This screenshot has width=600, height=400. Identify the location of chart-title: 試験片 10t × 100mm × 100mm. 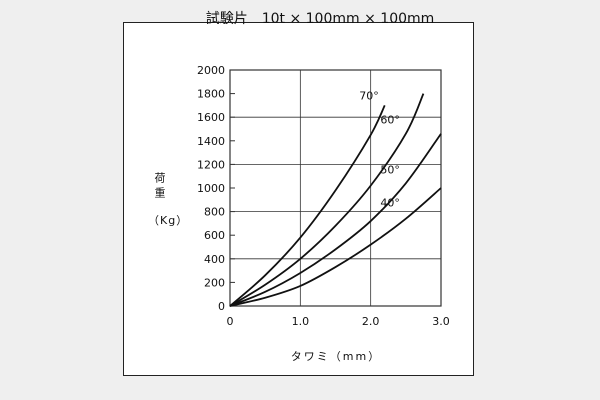
(320, 19).